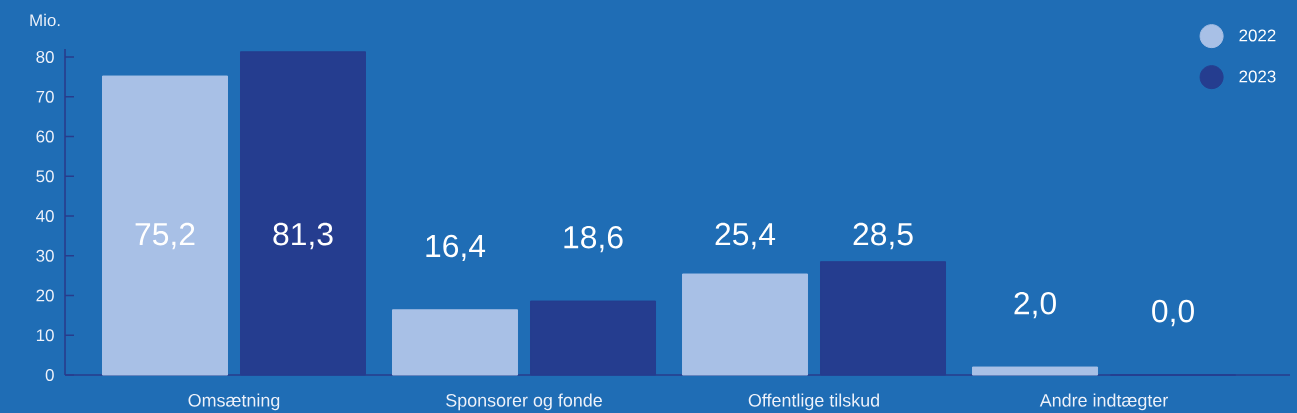  I want to click on data-label: 0,0, so click(1173, 313).